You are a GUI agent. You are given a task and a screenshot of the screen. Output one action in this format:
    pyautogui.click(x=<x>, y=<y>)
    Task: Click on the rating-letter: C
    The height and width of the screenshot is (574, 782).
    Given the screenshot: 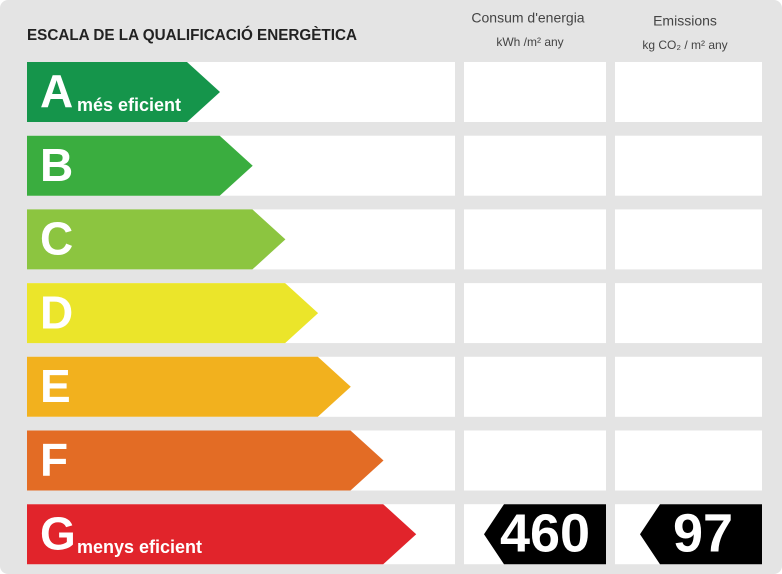 What is the action you would take?
    pyautogui.click(x=56, y=239)
    